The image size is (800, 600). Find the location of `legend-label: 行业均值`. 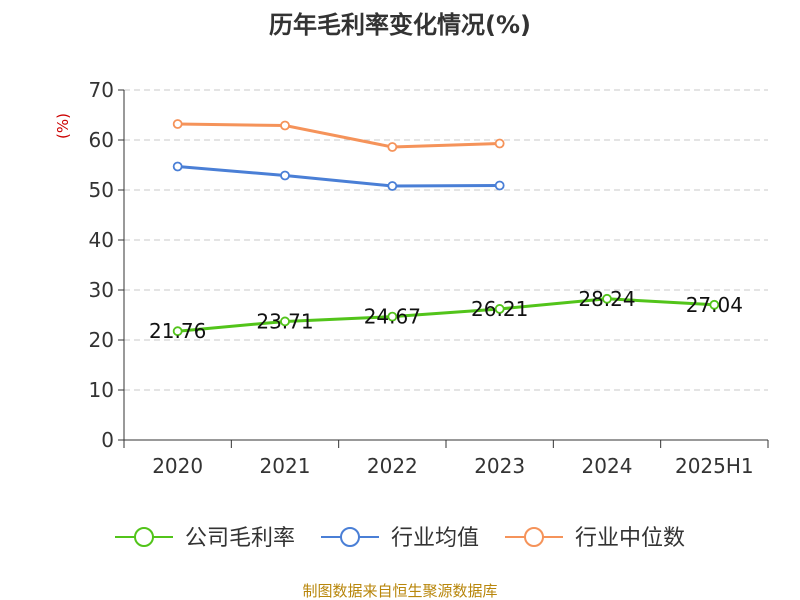

legend-label: 行业均值 is located at coordinates (435, 538).